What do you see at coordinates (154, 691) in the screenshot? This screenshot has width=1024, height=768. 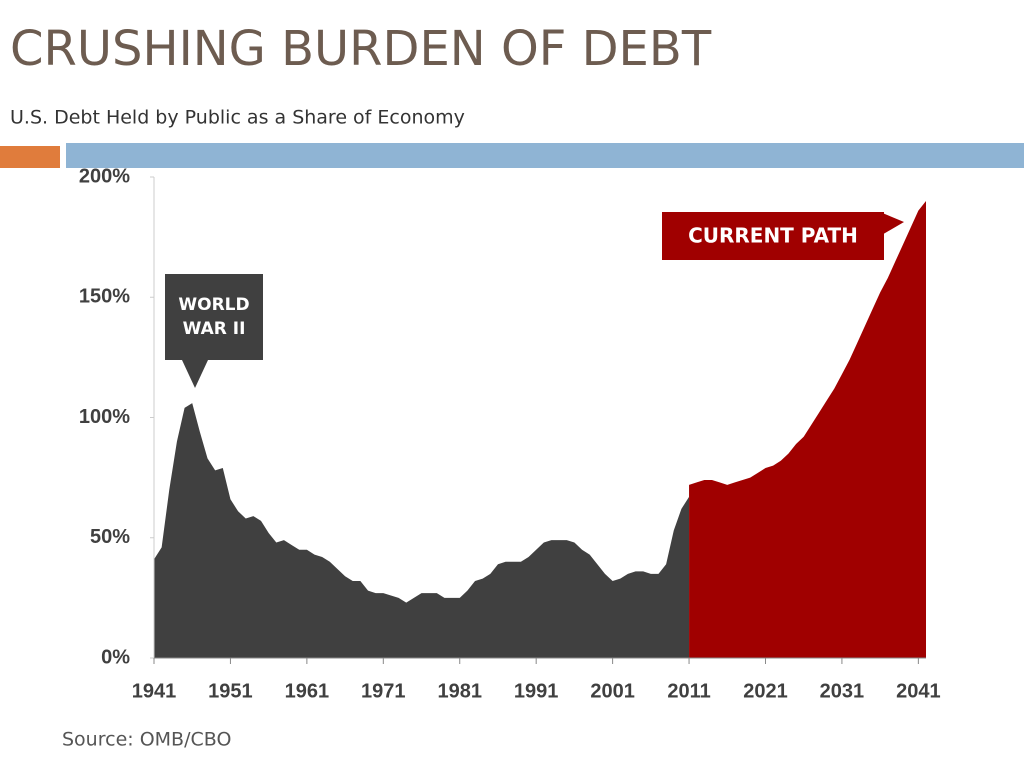 I see `x-tick-label: 1941` at bounding box center [154, 691].